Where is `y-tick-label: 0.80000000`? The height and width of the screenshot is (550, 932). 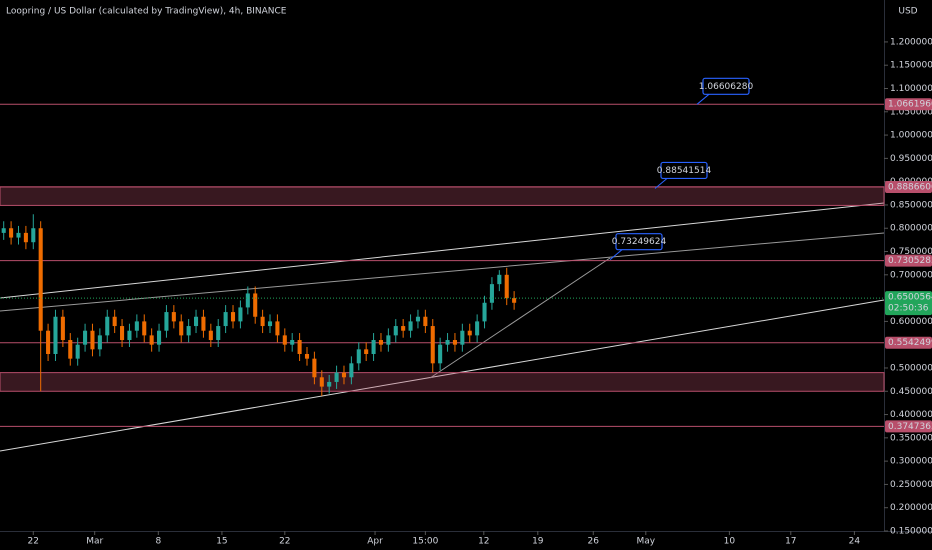
y-tick-label: 0.80000000 is located at coordinates (911, 229).